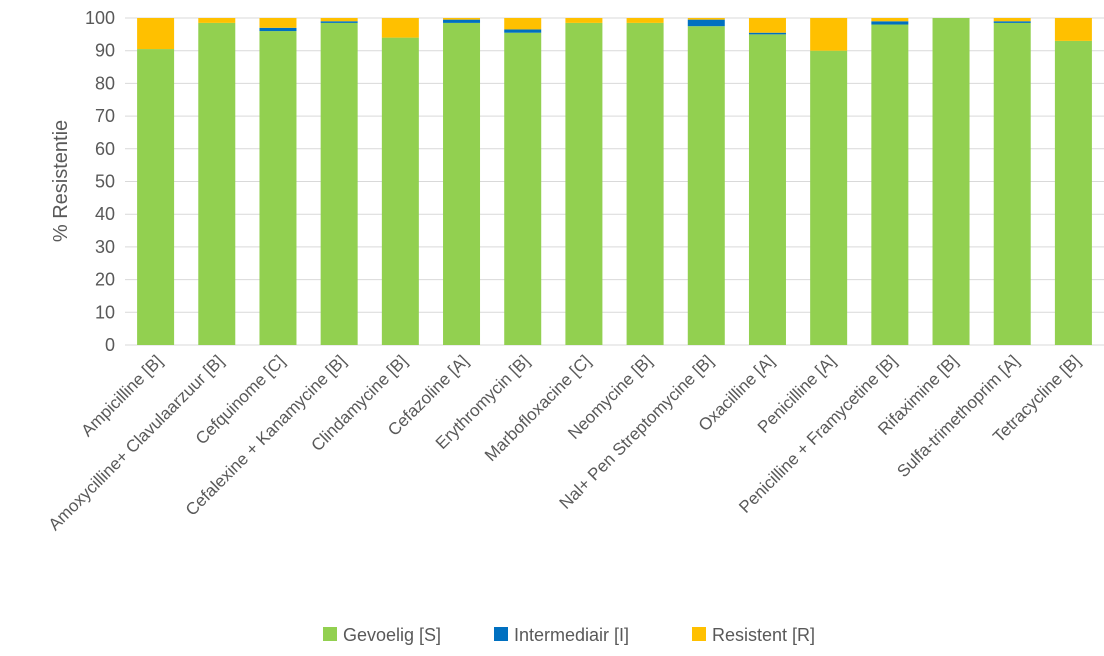  I want to click on x-category-label: Sulfa-trimethoprim [A], so click(958, 416).